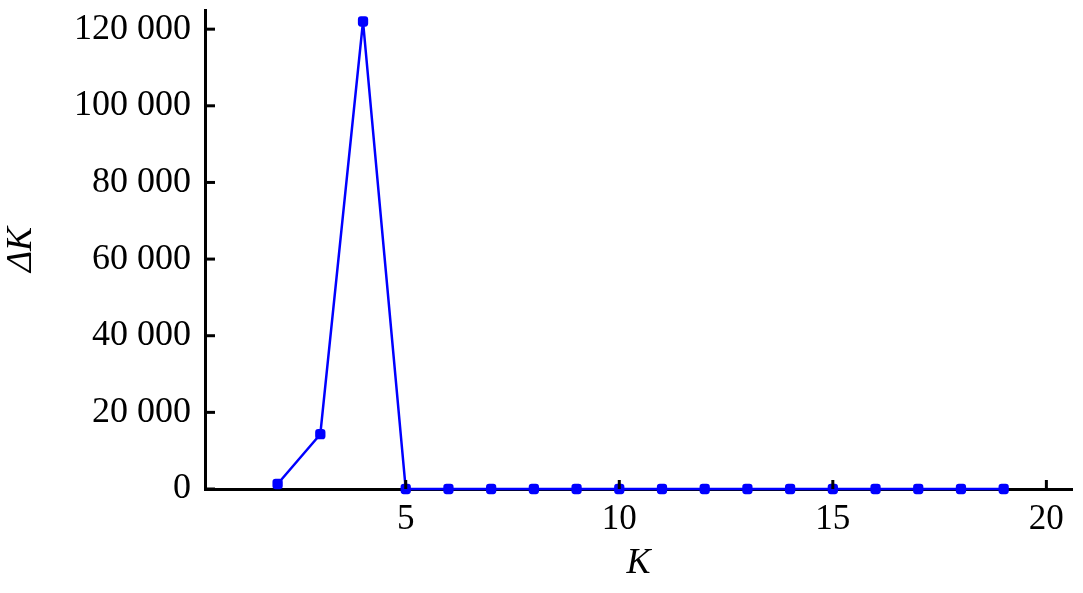 Image resolution: width=1083 pixels, height=593 pixels. I want to click on y-axis-title: ΔK, so click(20, 249).